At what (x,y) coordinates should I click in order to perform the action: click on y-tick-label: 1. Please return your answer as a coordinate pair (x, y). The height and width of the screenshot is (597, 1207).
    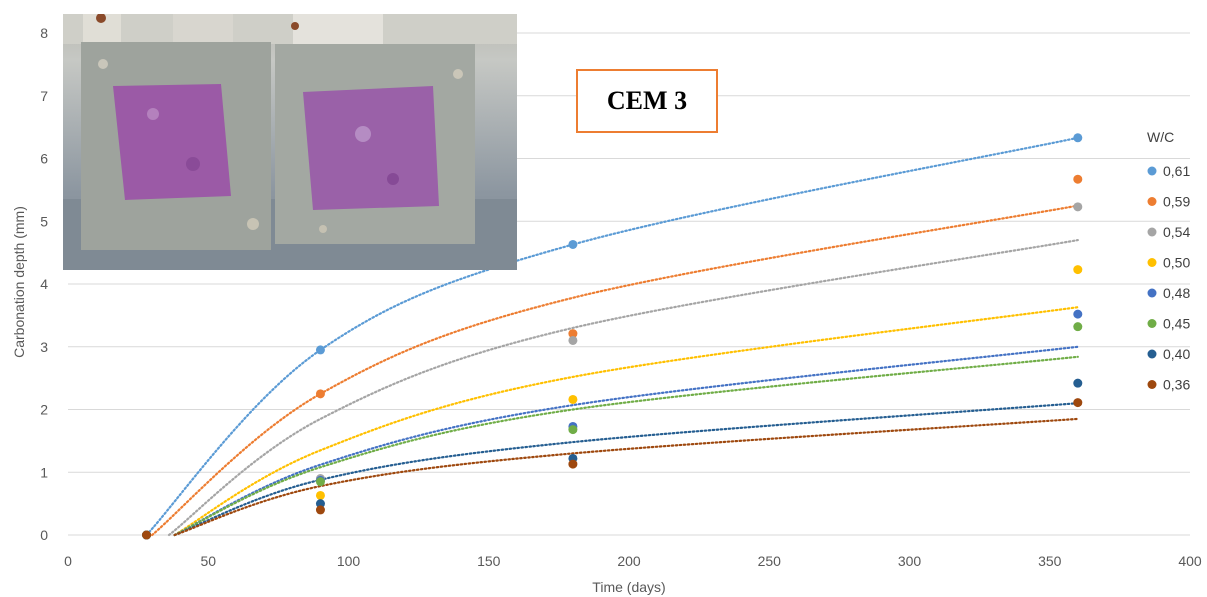
    Looking at the image, I should click on (44, 472).